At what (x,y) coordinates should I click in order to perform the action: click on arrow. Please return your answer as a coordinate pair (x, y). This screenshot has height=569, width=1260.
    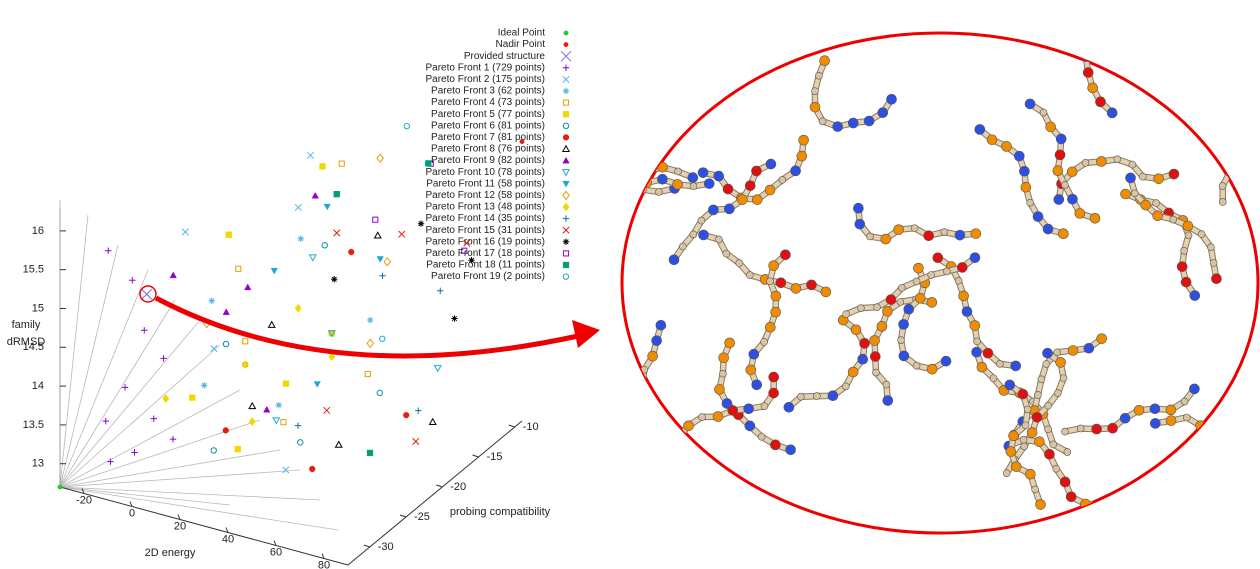
    Looking at the image, I should click on (366, 327).